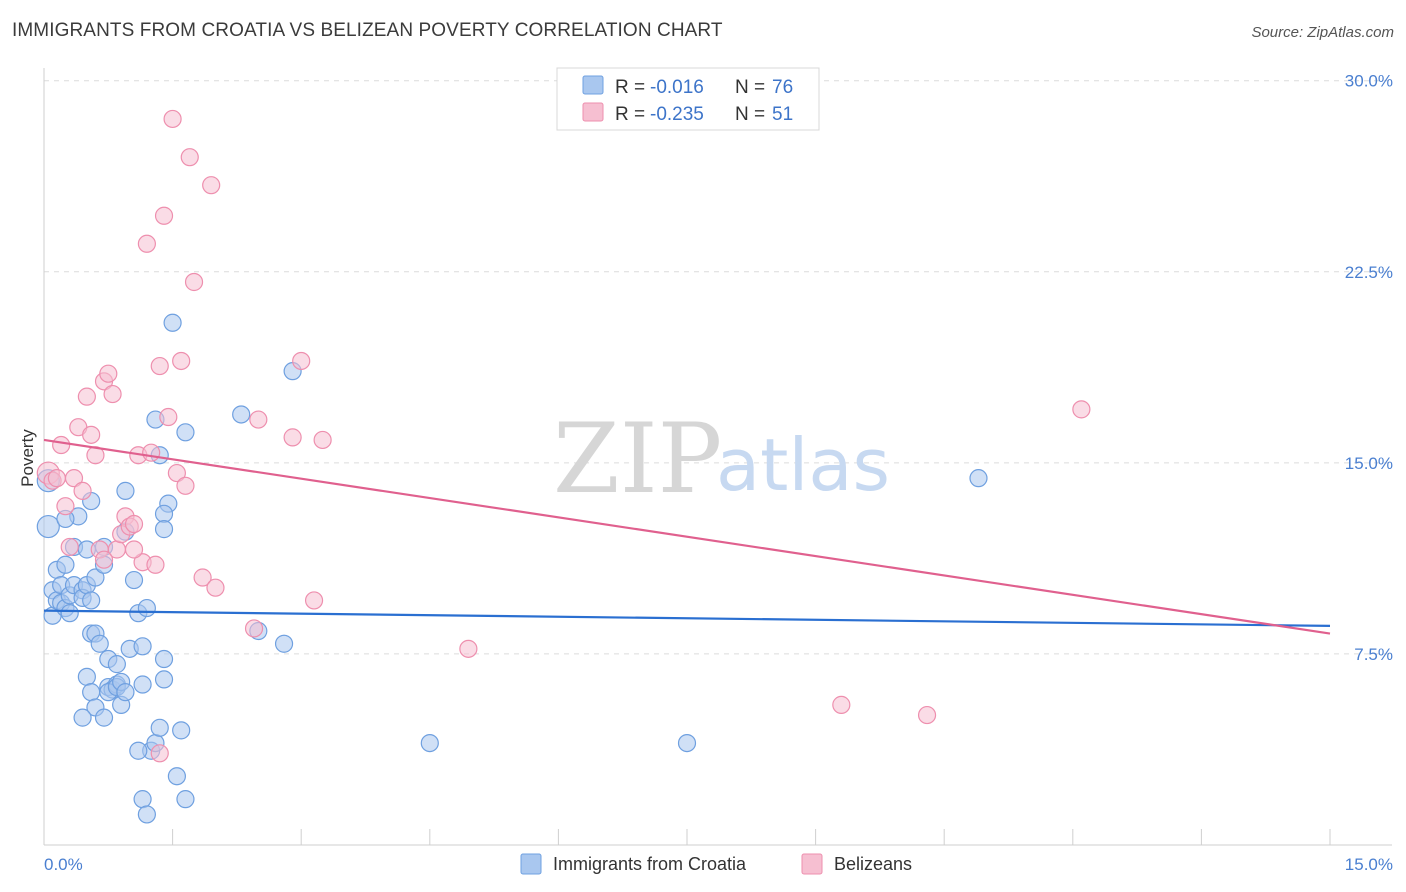 The width and height of the screenshot is (1406, 892). Describe the element at coordinates (1369, 81) in the screenshot. I see `y-tick-label: 30.0%` at that location.